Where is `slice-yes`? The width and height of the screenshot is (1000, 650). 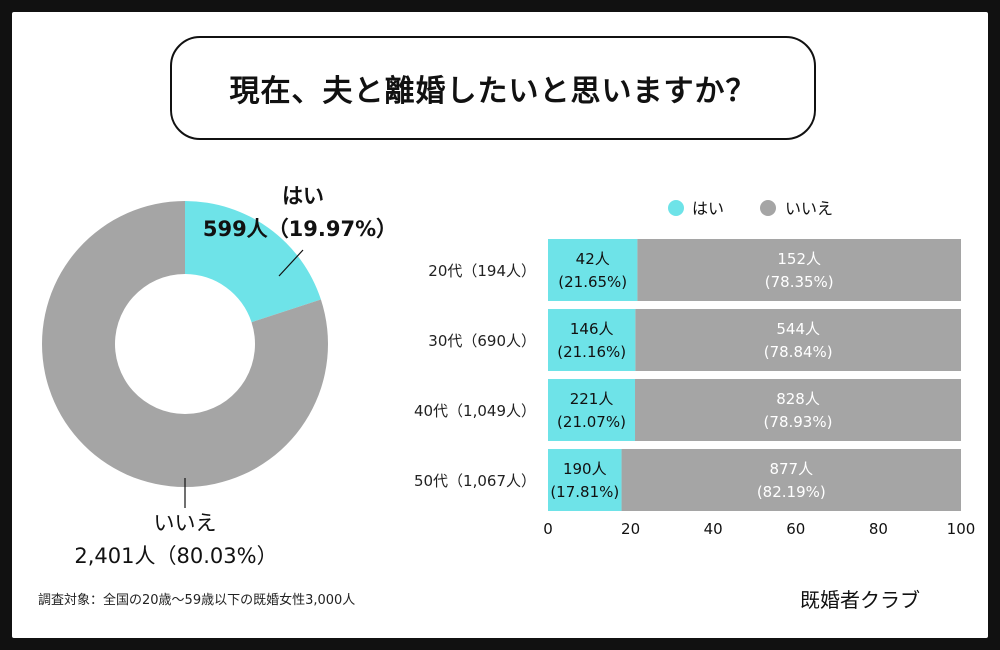
slice-yes is located at coordinates (253, 262).